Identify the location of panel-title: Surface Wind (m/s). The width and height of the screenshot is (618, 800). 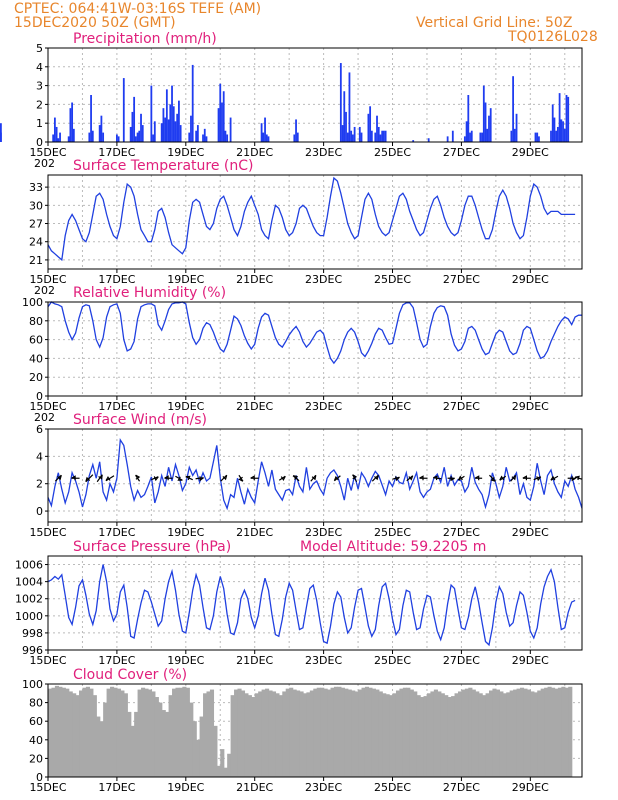
(140, 420).